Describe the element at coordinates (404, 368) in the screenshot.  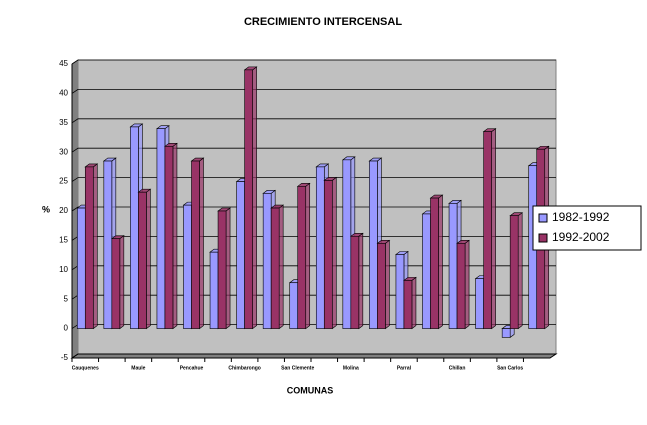
I see `x-tick-label: Parral` at that location.